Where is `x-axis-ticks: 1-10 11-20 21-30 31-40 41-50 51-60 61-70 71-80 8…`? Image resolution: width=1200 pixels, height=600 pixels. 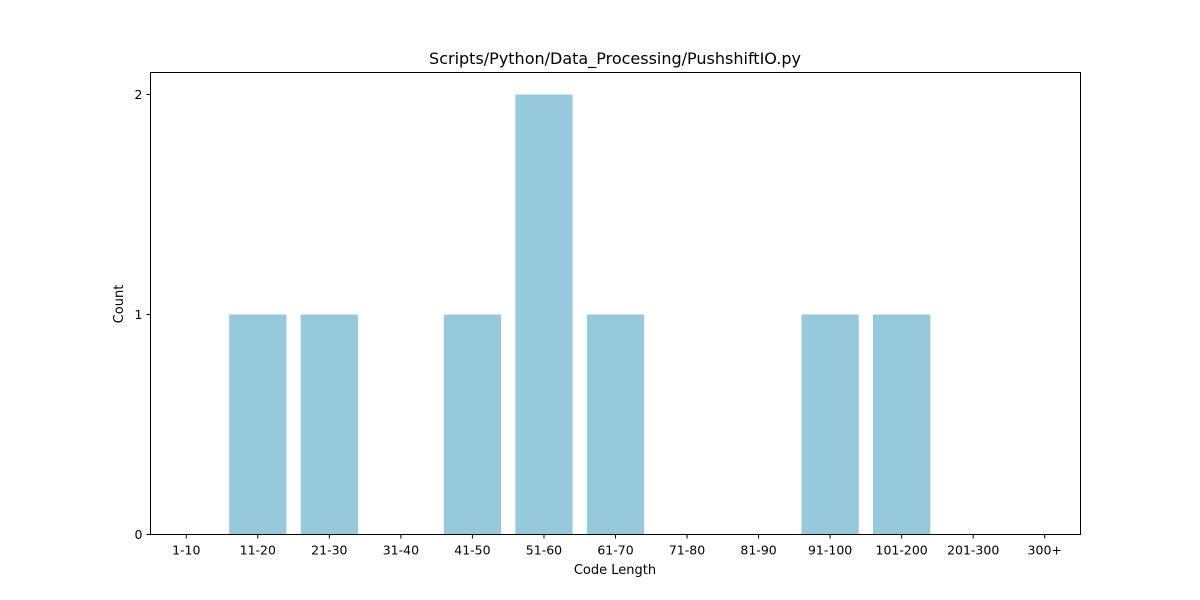 x-axis-ticks: 1-10 11-20 21-30 31-40 41-50 51-60 61-70 71-80 8… is located at coordinates (617, 546).